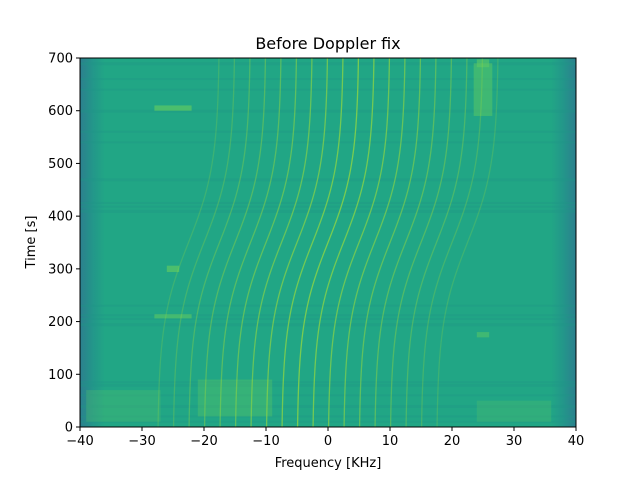 This screenshot has height=480, width=640. Describe the element at coordinates (141, 441) in the screenshot. I see `x-tick-label: −30` at that location.